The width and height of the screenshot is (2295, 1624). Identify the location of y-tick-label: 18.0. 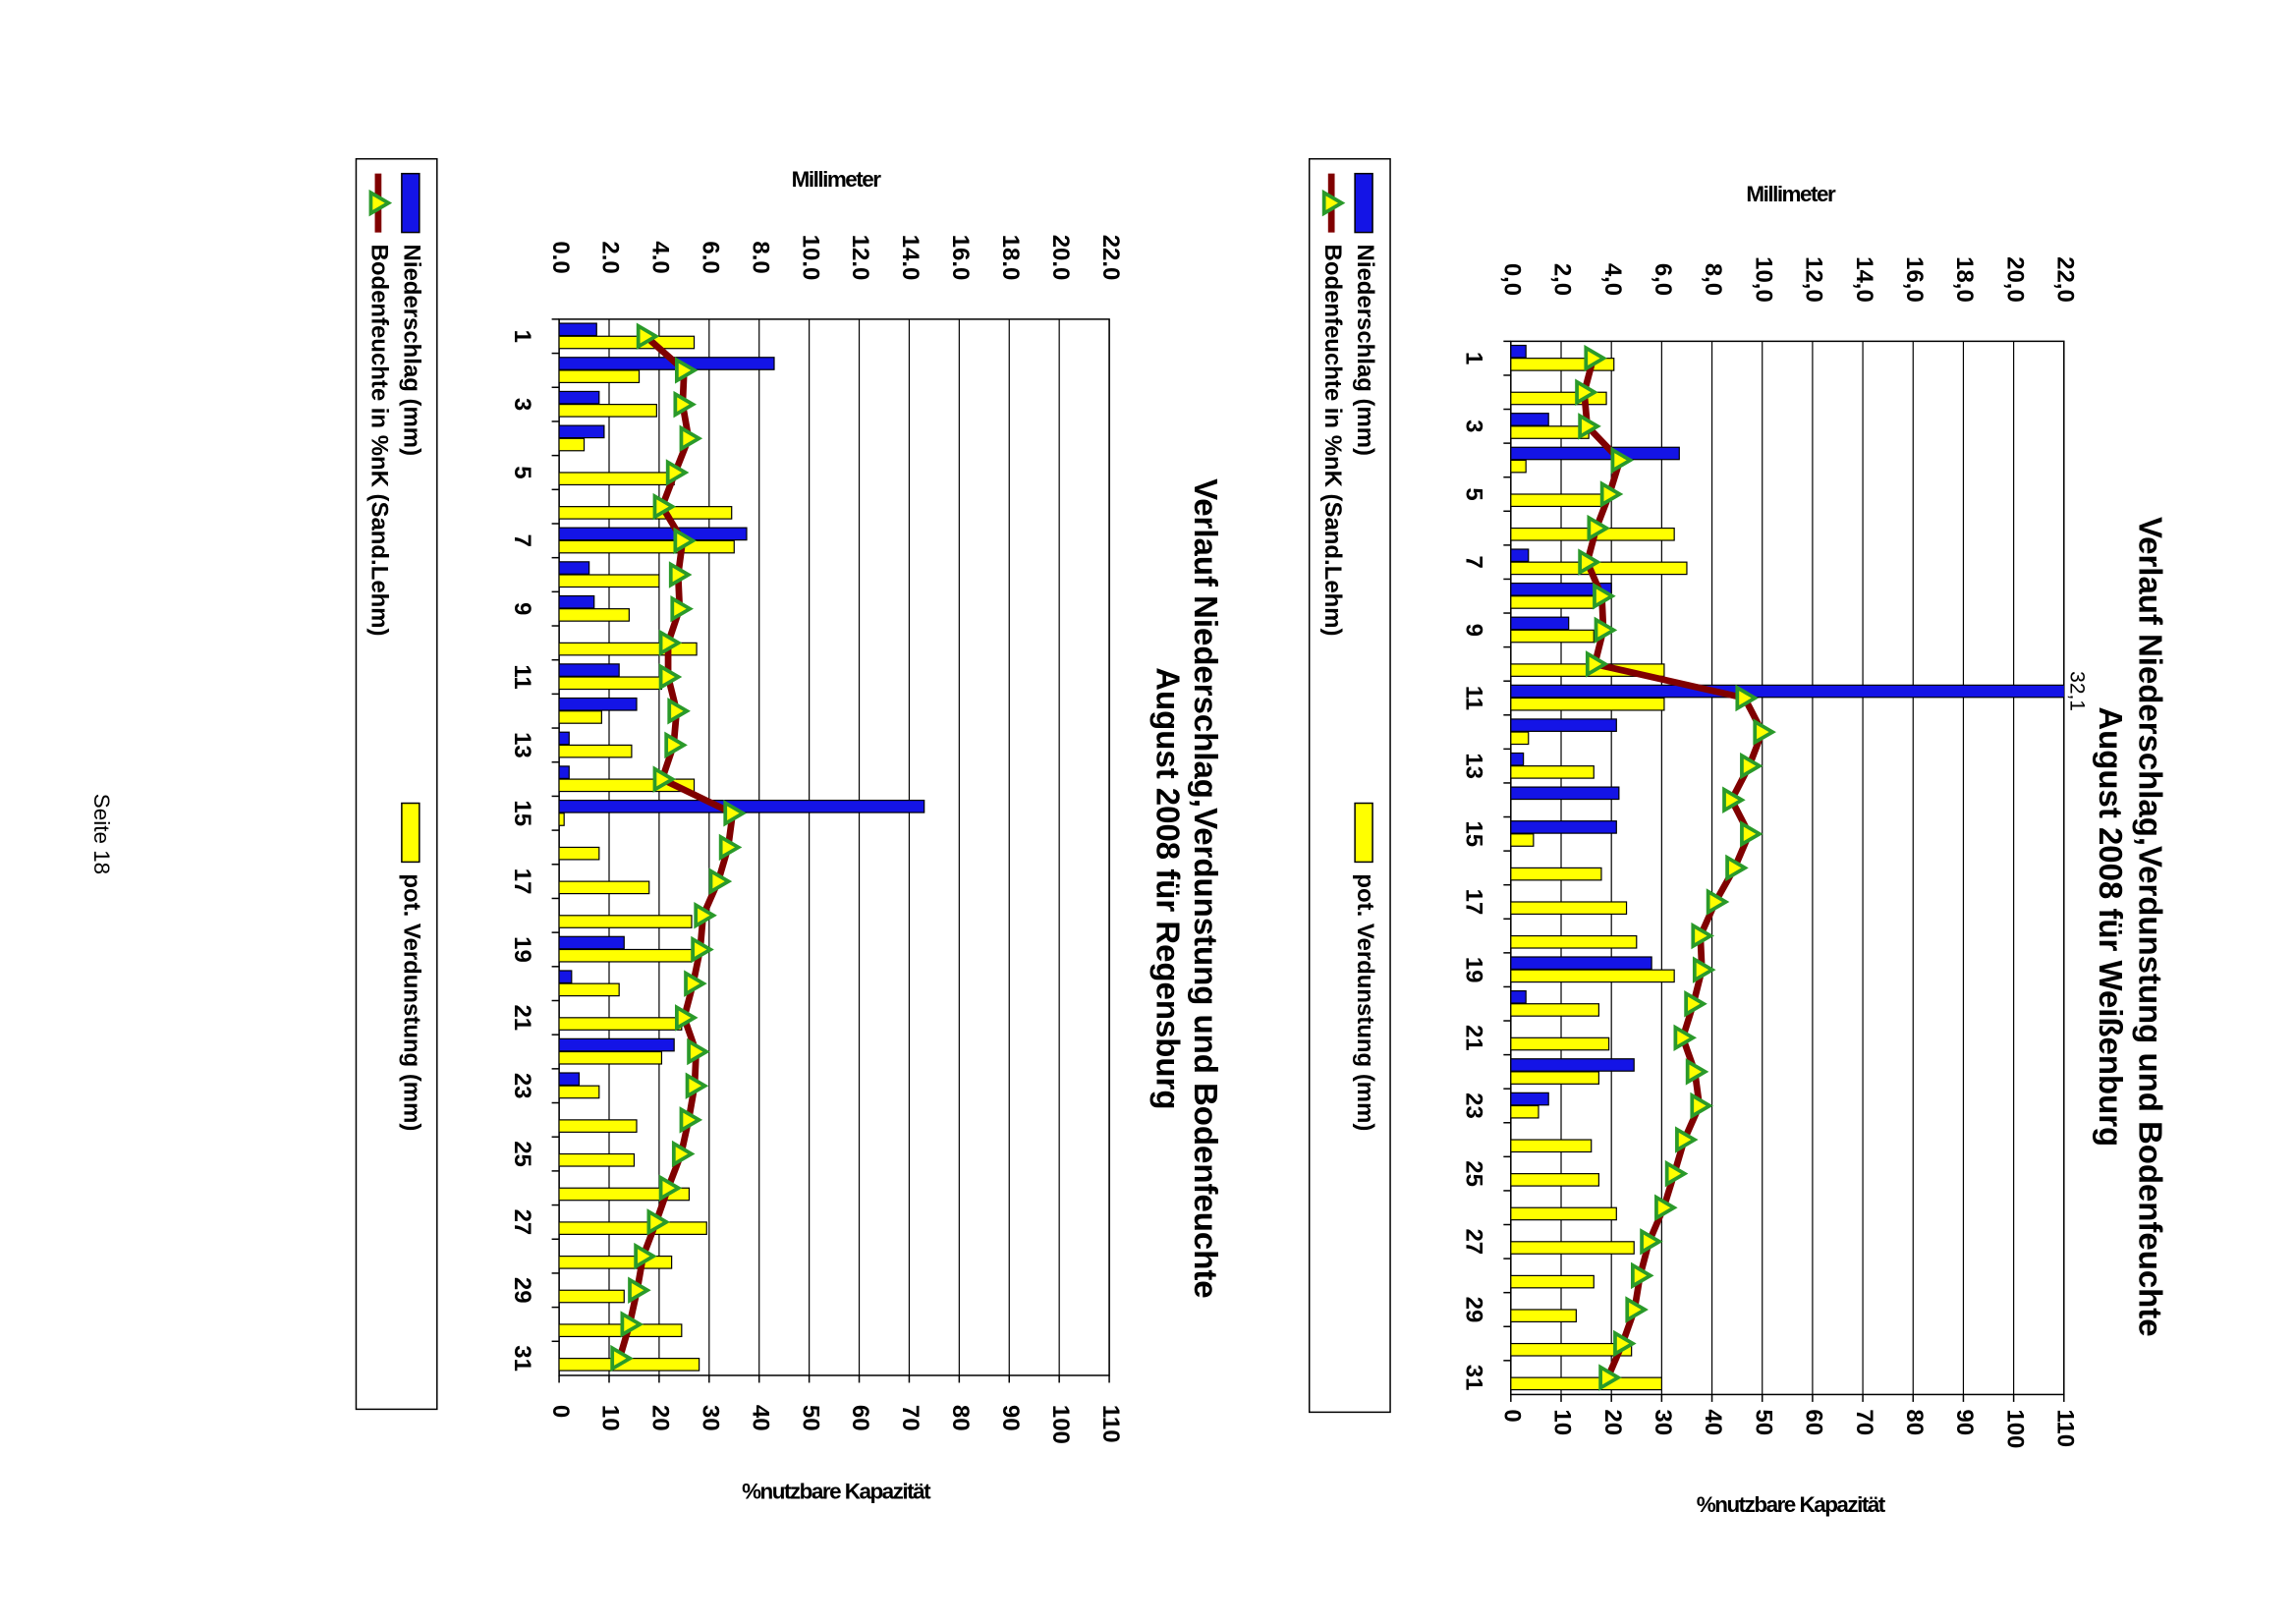
(1011, 258).